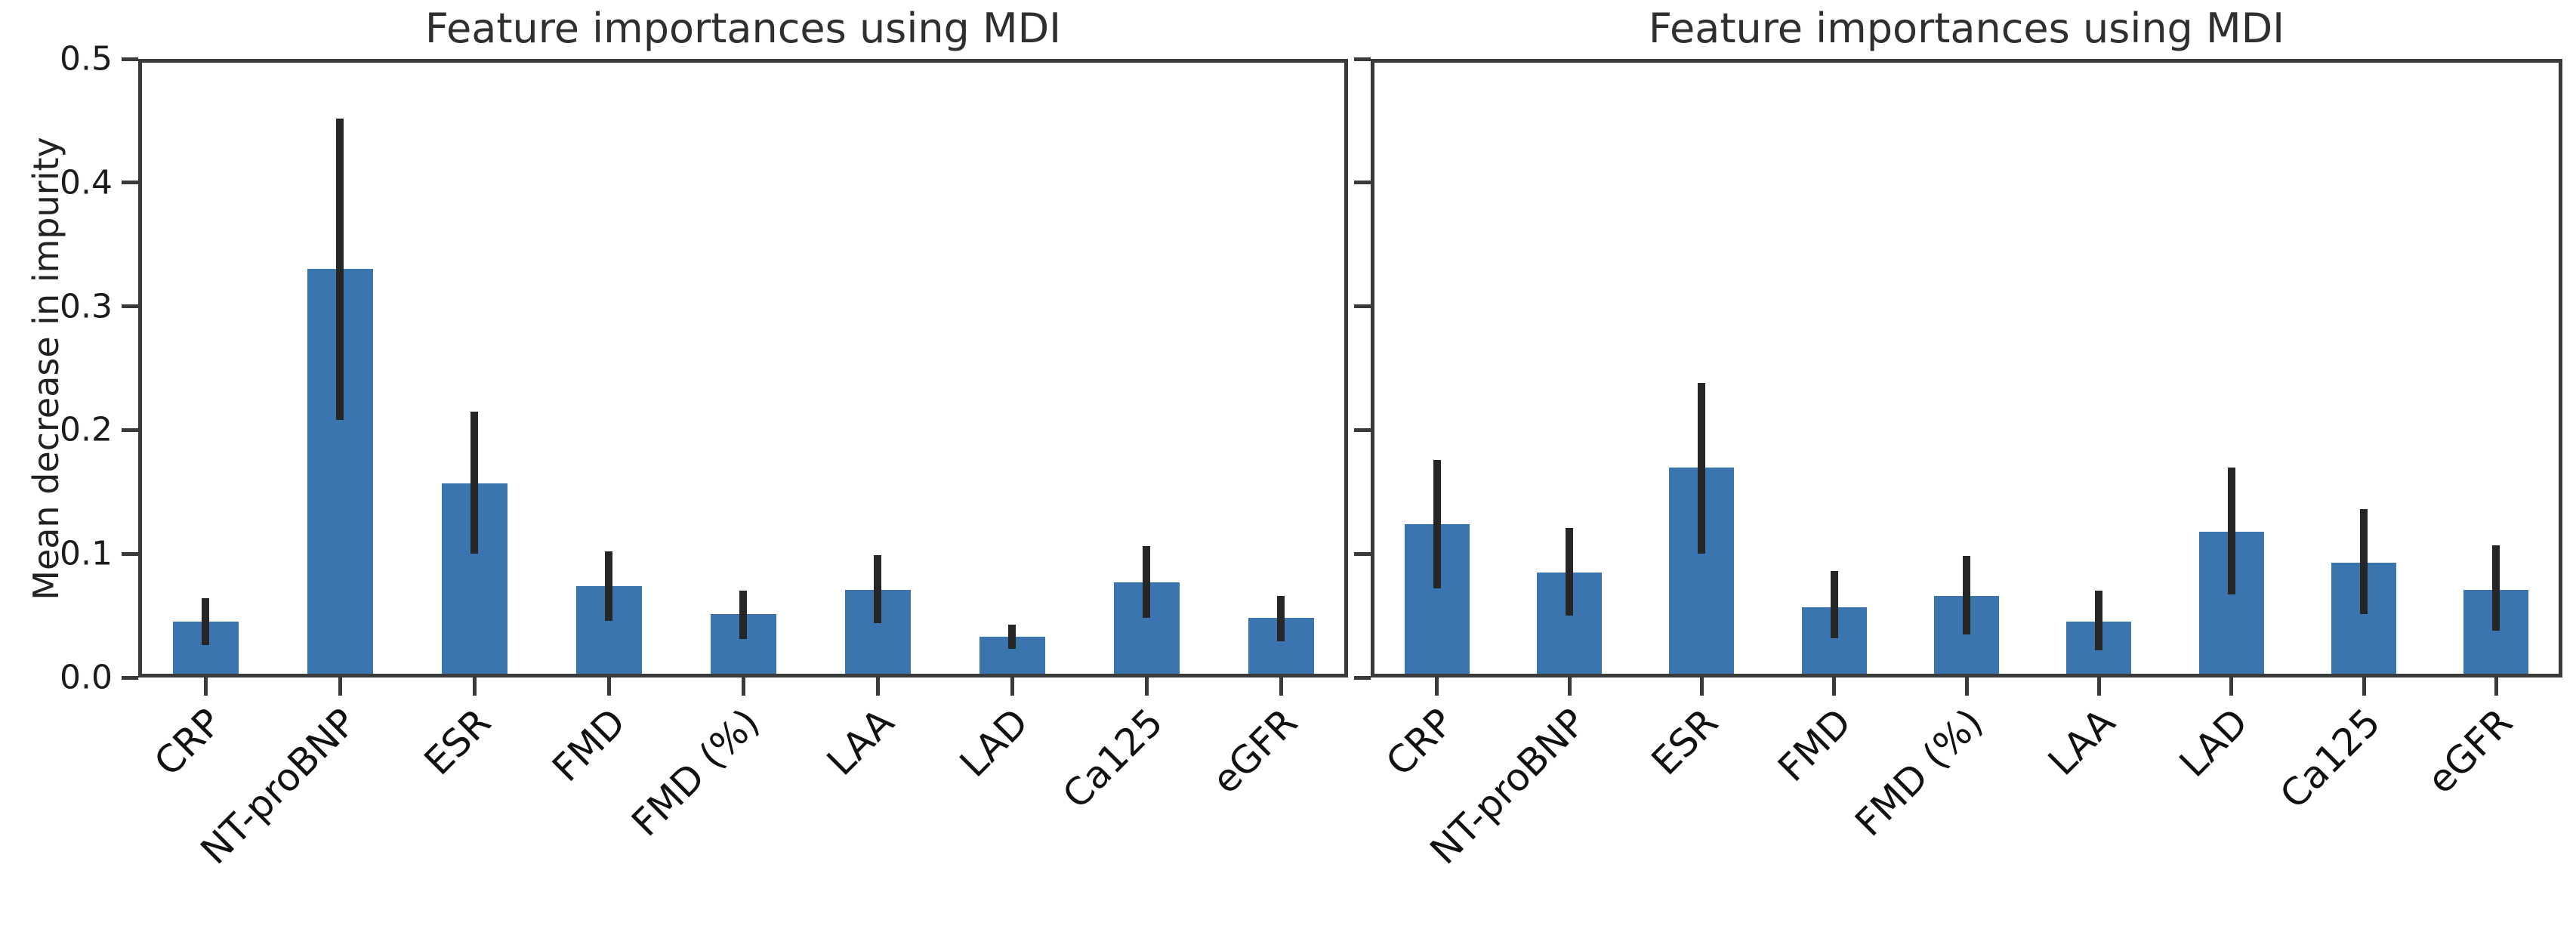  I want to click on y-tick-label-0.1: 0.1, so click(86, 553).